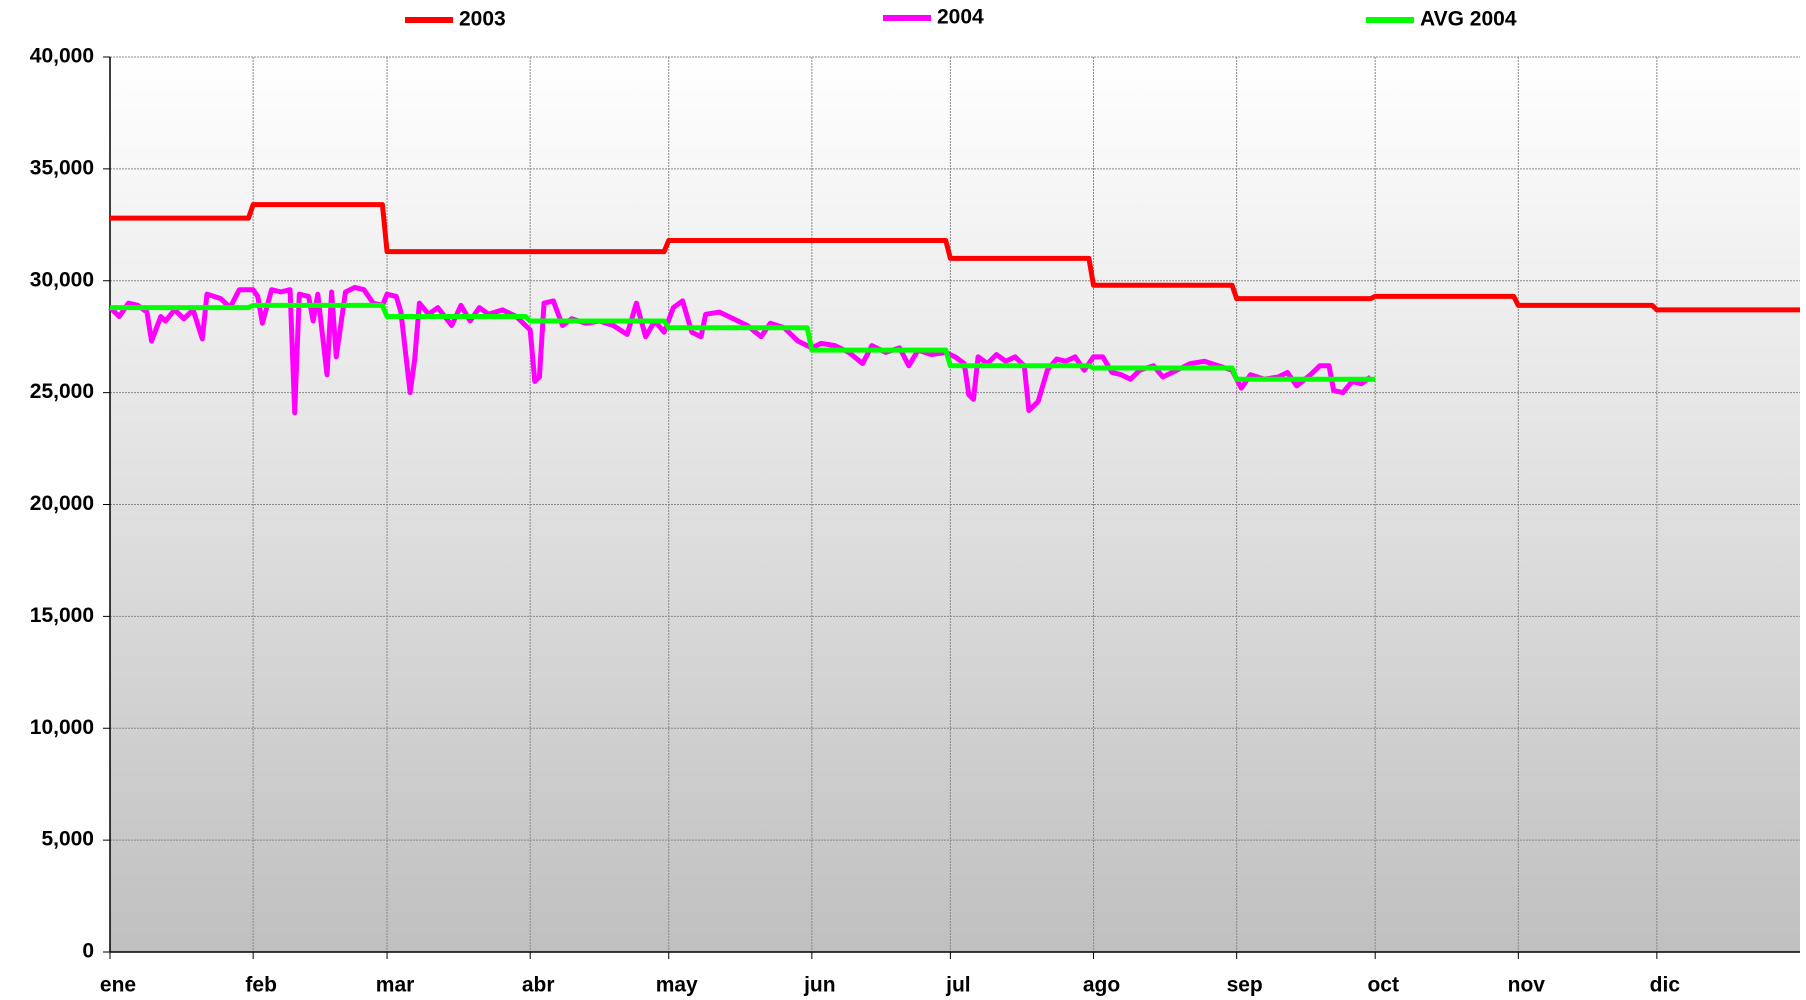  What do you see at coordinates (1383, 985) in the screenshot?
I see `x-tick-label: oct` at bounding box center [1383, 985].